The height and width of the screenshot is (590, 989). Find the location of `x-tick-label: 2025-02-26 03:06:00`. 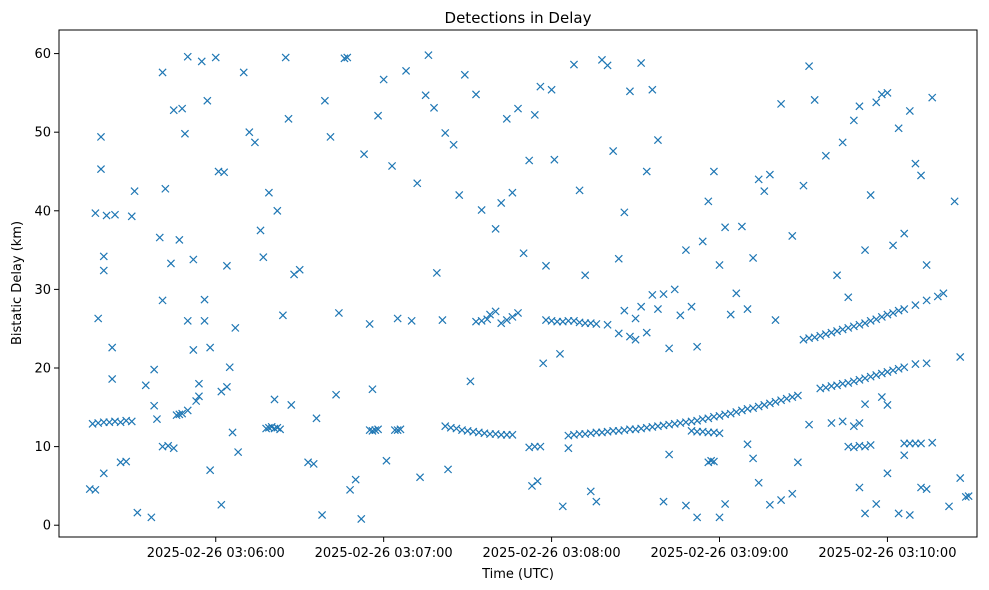

x-tick-label: 2025-02-26 03:06:00 is located at coordinates (216, 553).